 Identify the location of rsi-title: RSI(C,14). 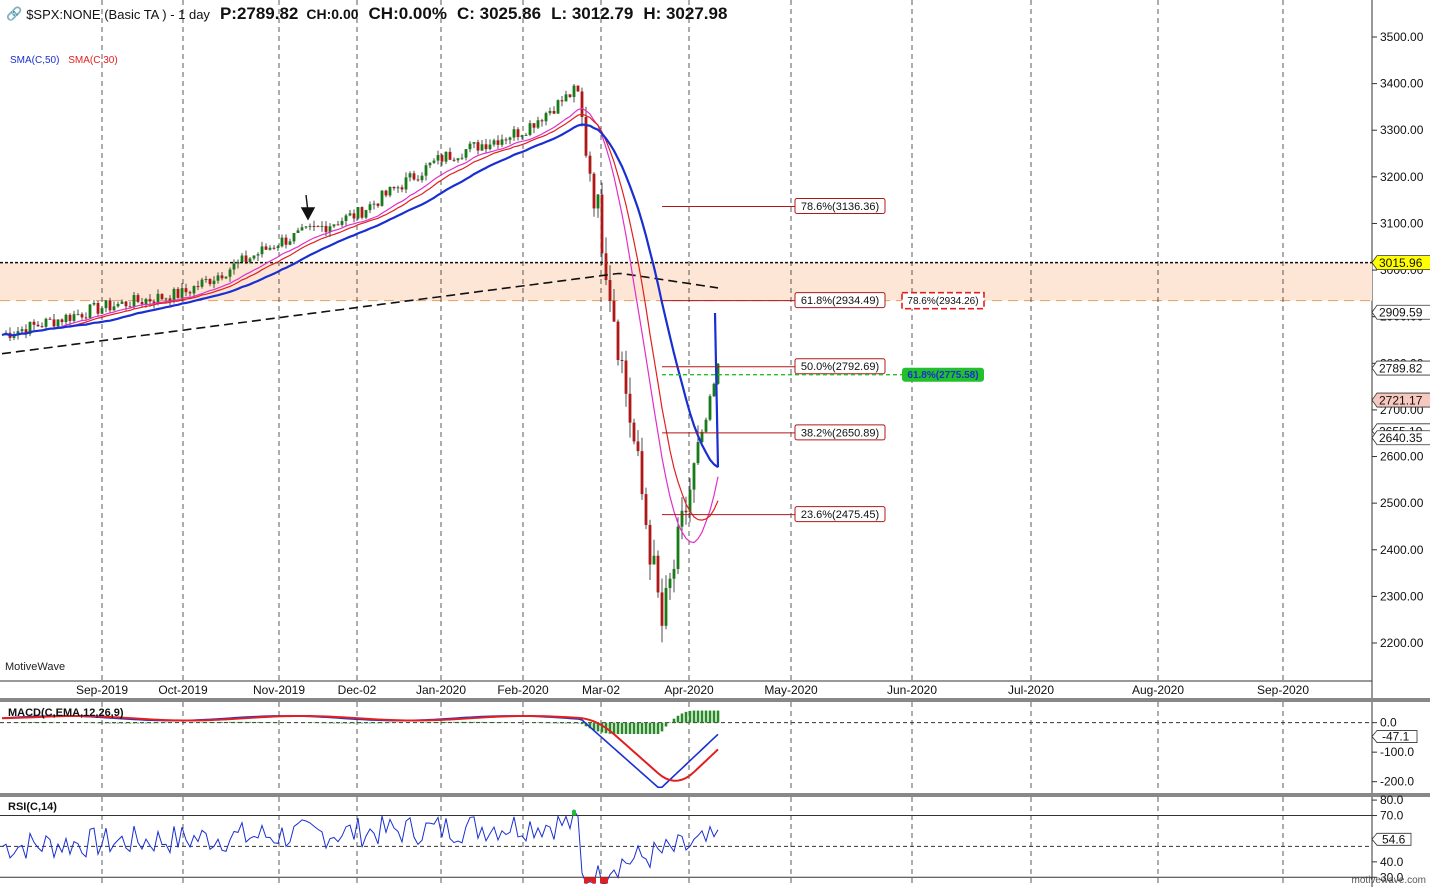
(32, 807).